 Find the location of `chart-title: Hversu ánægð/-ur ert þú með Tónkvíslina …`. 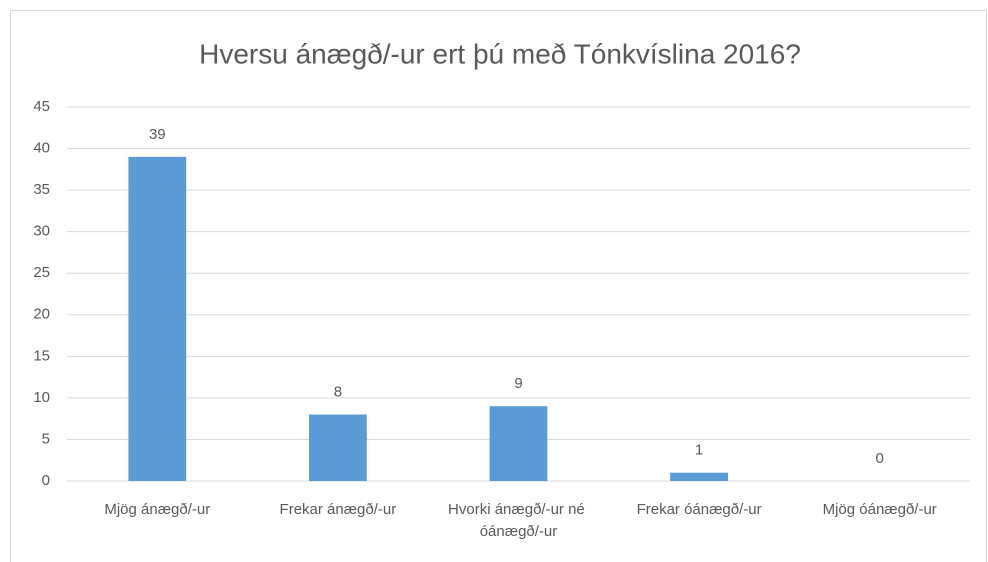

chart-title: Hversu ánægð/-ur ert þú með Tónkvíslina … is located at coordinates (500, 53).